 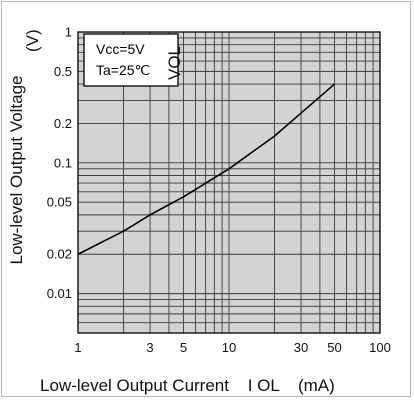 I want to click on x-axis-title: Low-level Output Current I OL (mA), so click(x=225, y=386).